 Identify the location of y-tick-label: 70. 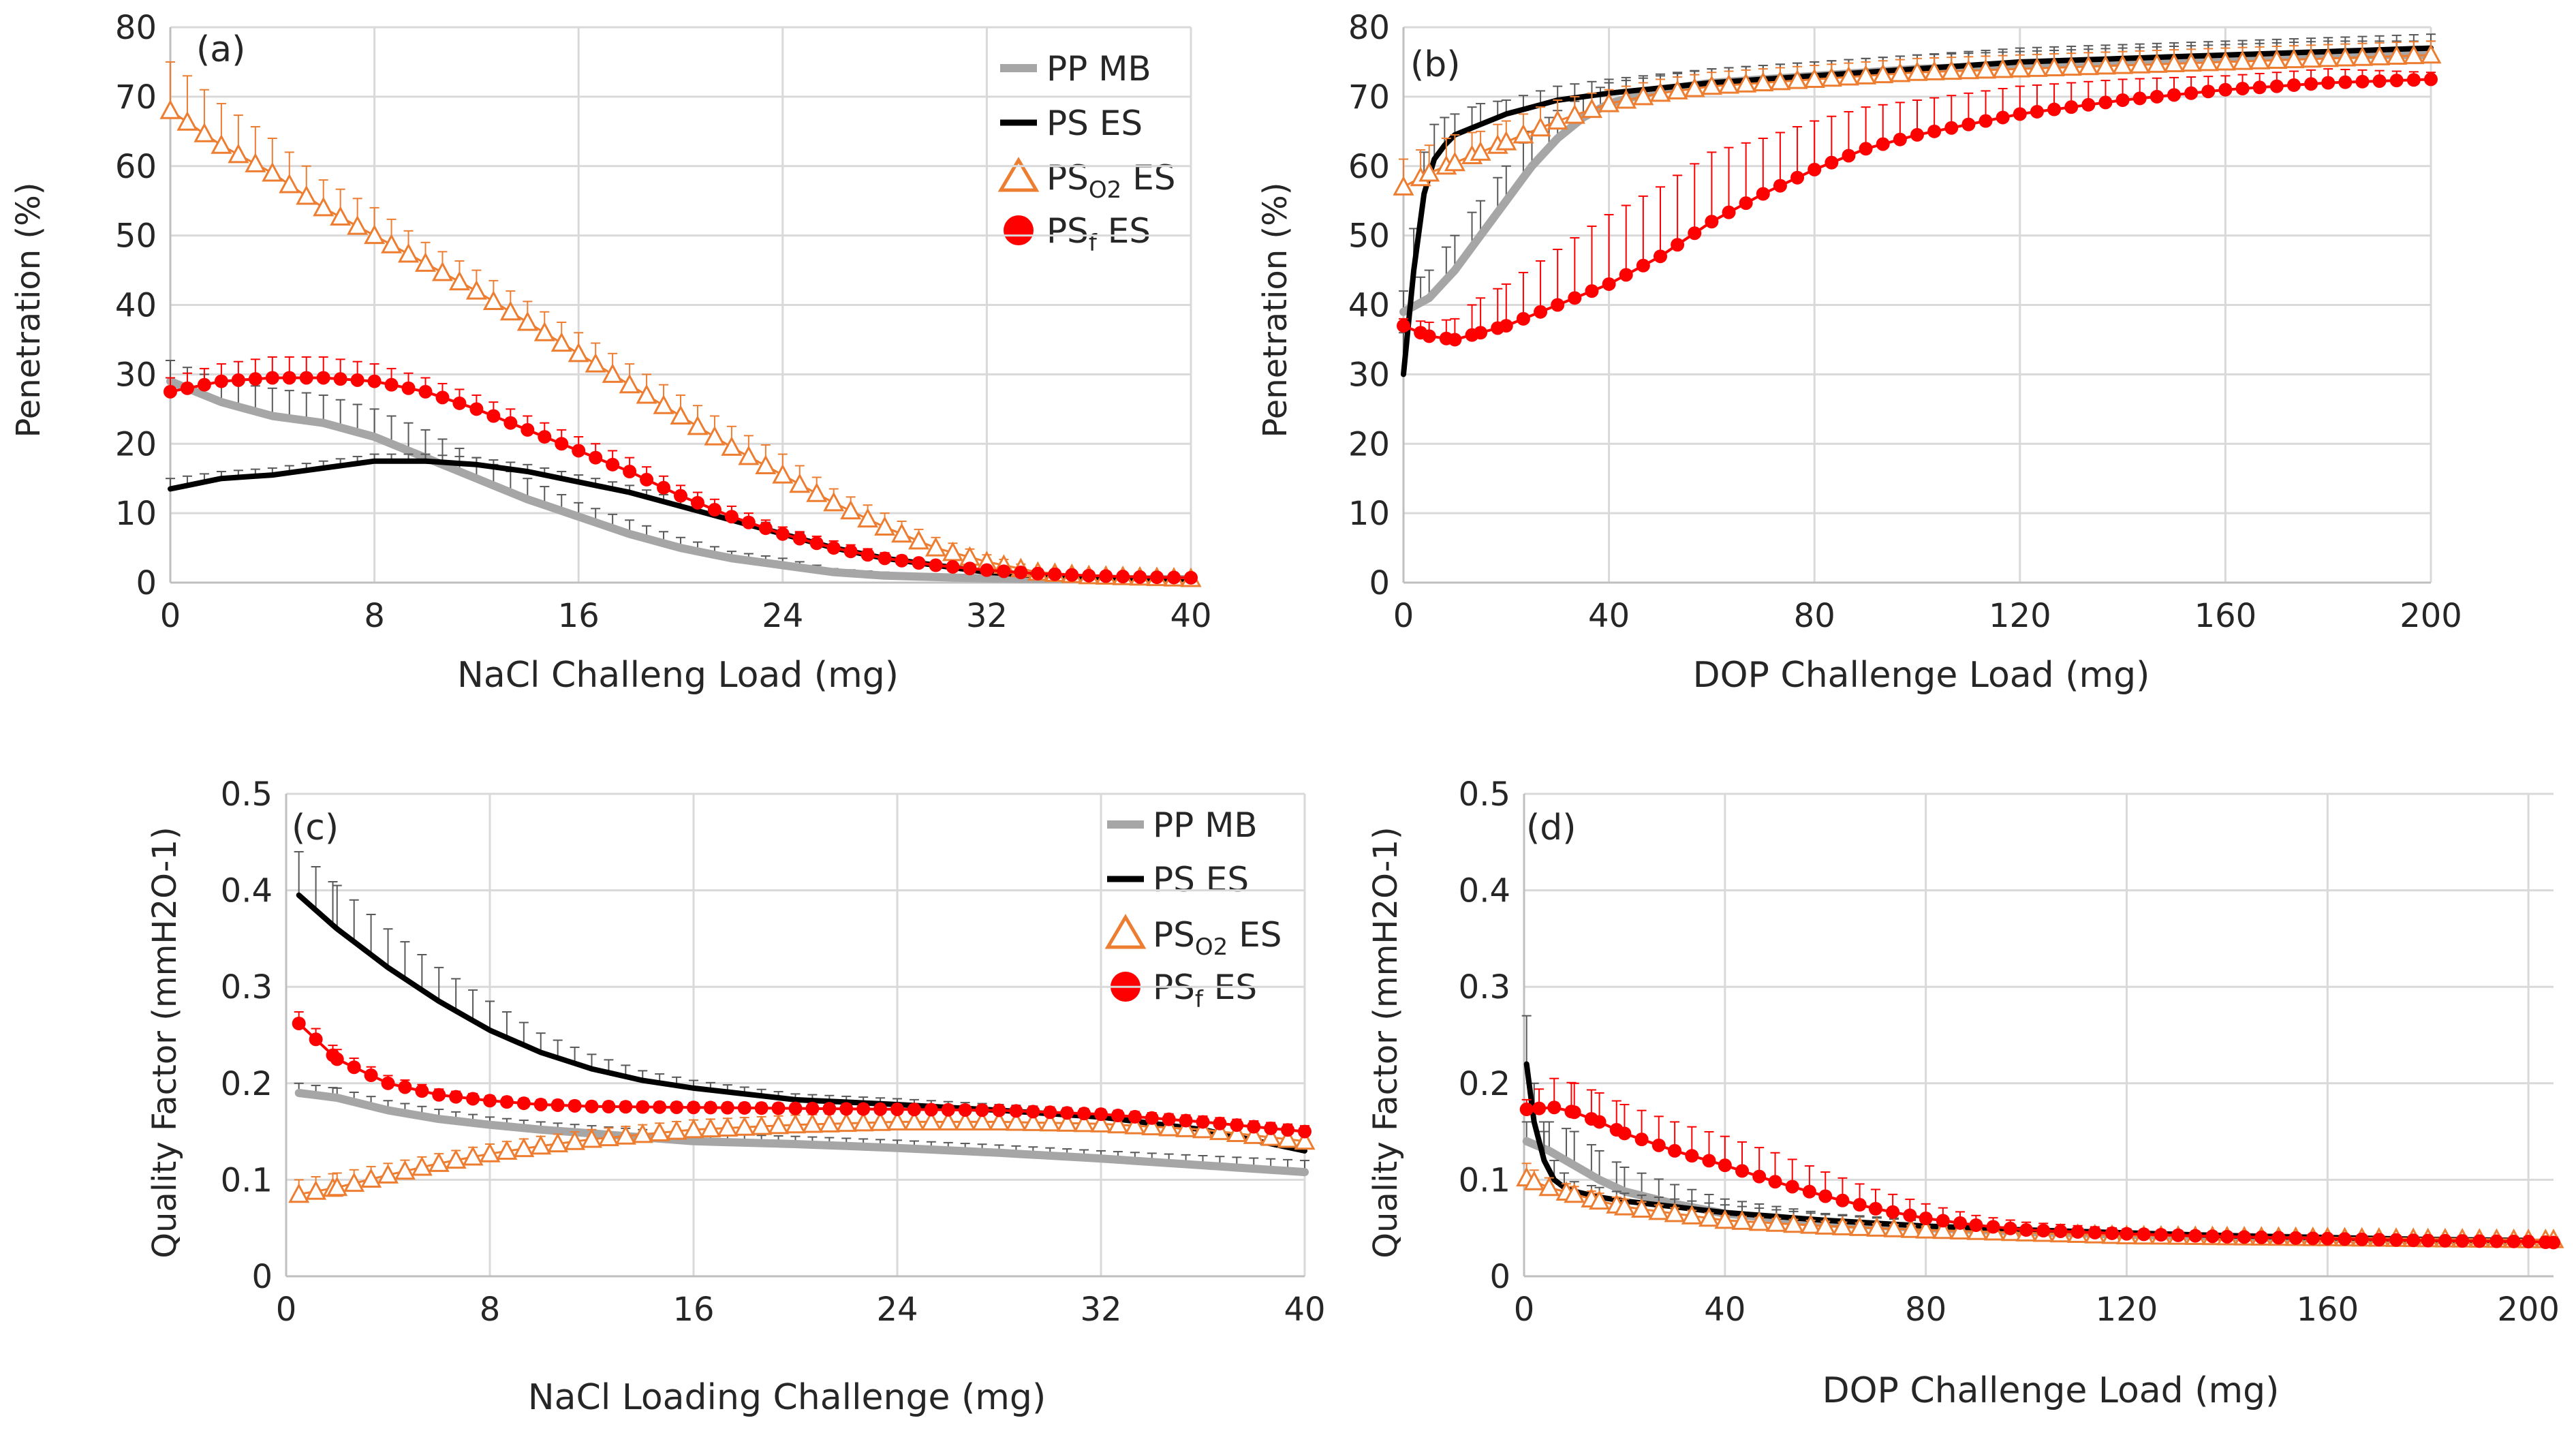
(1369, 98).